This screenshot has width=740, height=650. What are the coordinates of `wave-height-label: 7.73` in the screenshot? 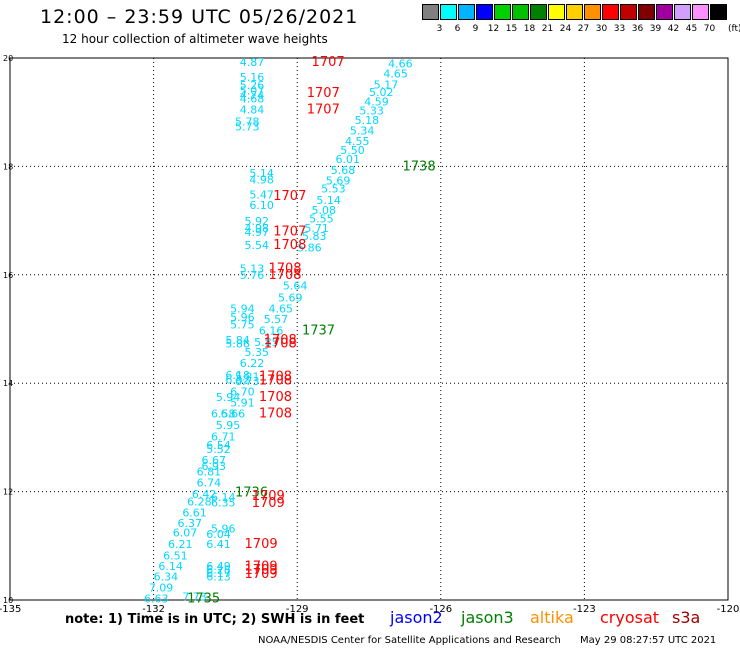 It's located at (194, 597).